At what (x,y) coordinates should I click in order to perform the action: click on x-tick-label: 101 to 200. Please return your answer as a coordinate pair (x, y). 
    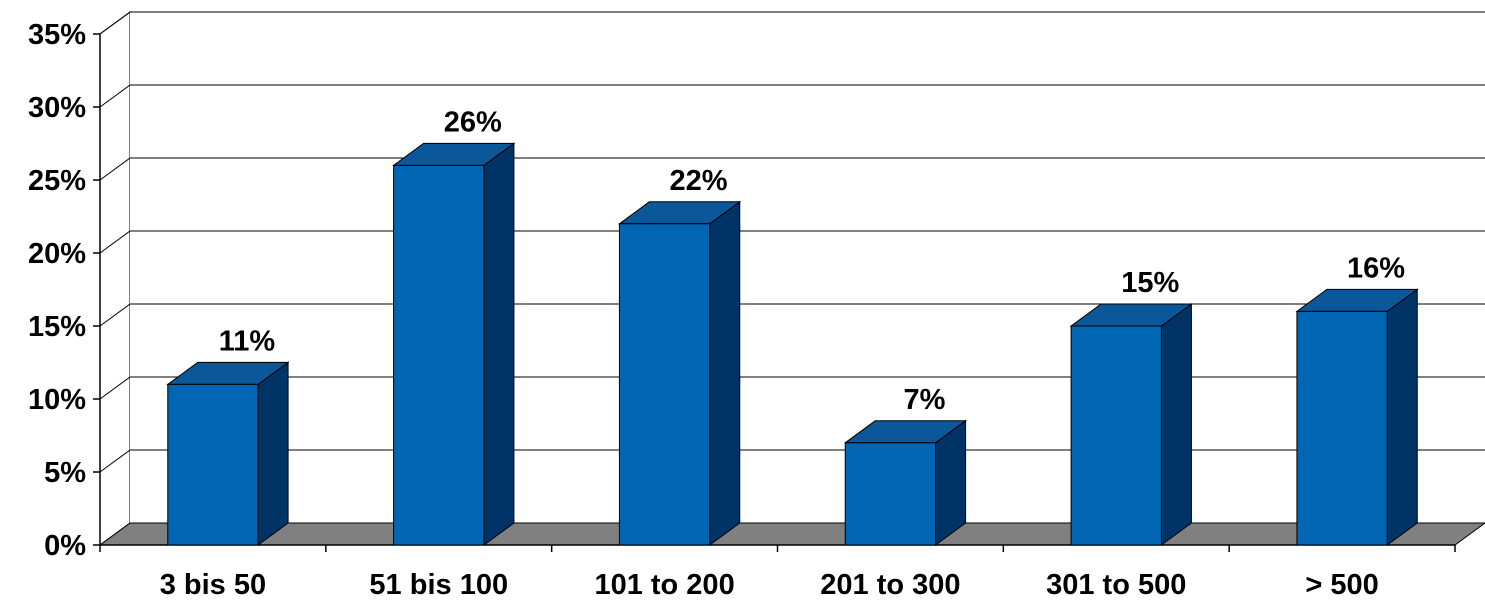
    Looking at the image, I should click on (664, 585).